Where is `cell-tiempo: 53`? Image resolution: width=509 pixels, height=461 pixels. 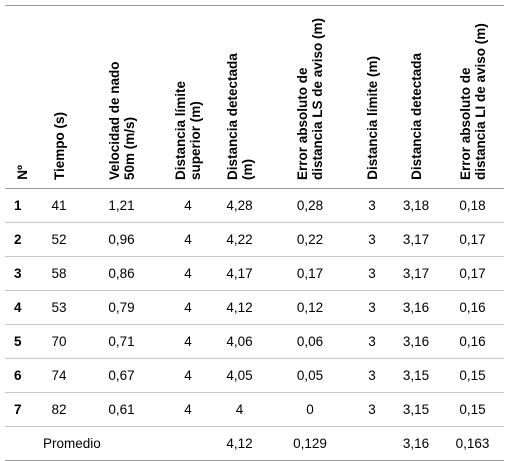
cell-tiempo: 53 is located at coordinates (59, 307).